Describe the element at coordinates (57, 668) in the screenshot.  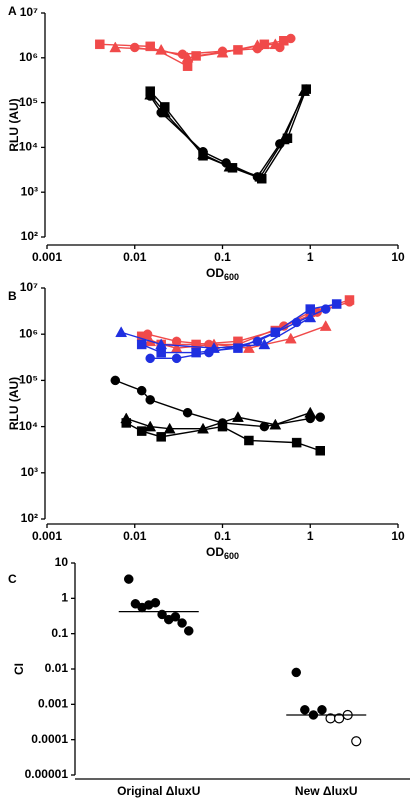
I see `y-tick-label: 0.01` at that location.